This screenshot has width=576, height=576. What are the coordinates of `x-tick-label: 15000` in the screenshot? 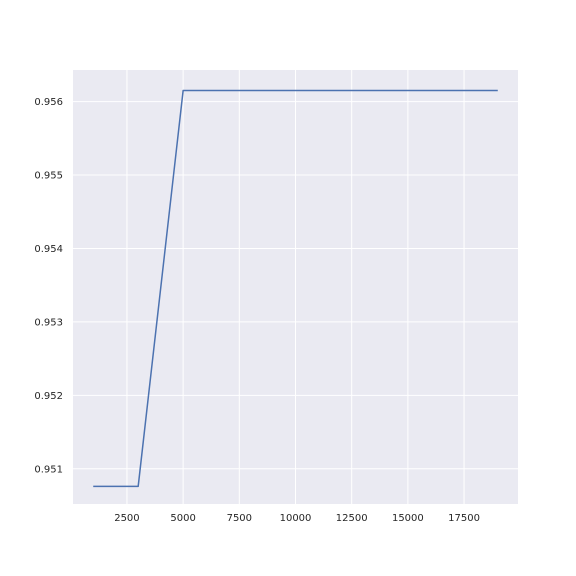 It's located at (408, 518).